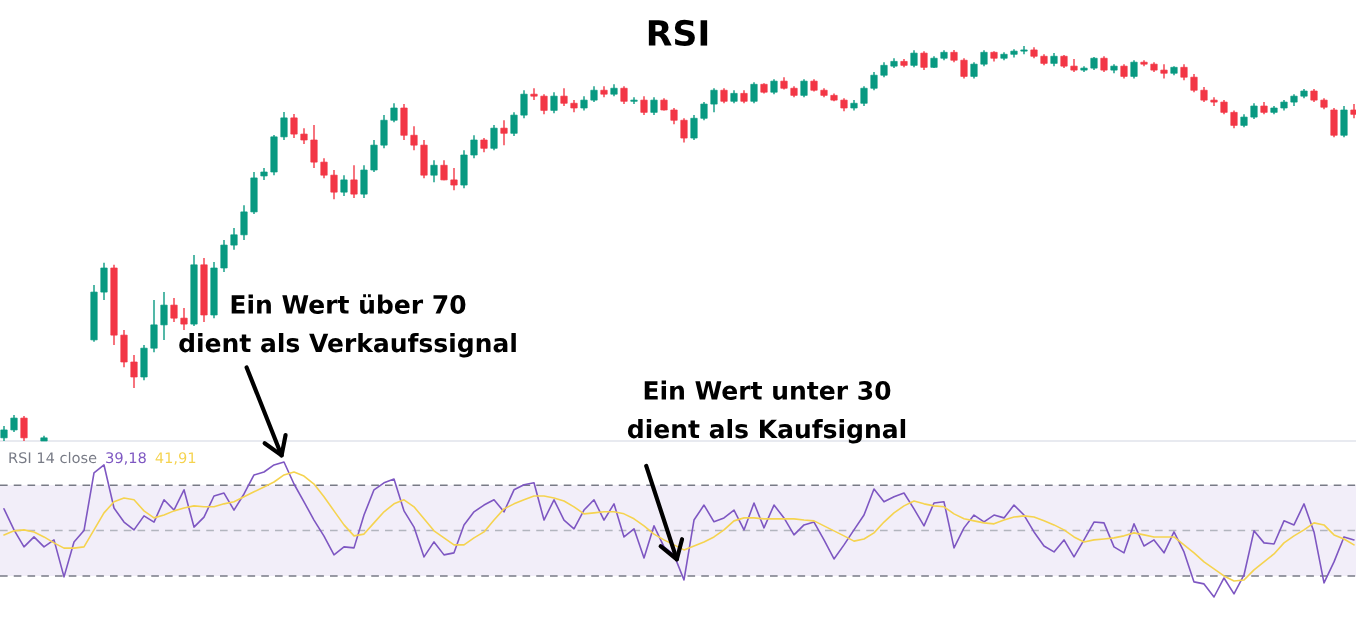  What do you see at coordinates (678, 33) in the screenshot?
I see `chart-title: RSI` at bounding box center [678, 33].